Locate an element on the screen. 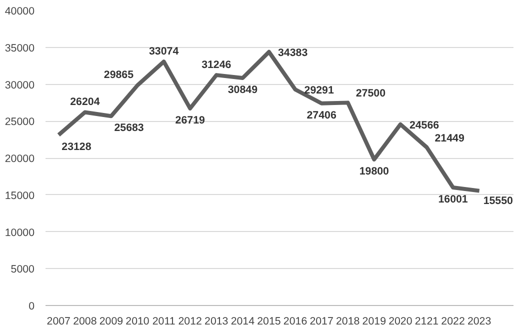  x-tick-label: 2019 is located at coordinates (374, 321).